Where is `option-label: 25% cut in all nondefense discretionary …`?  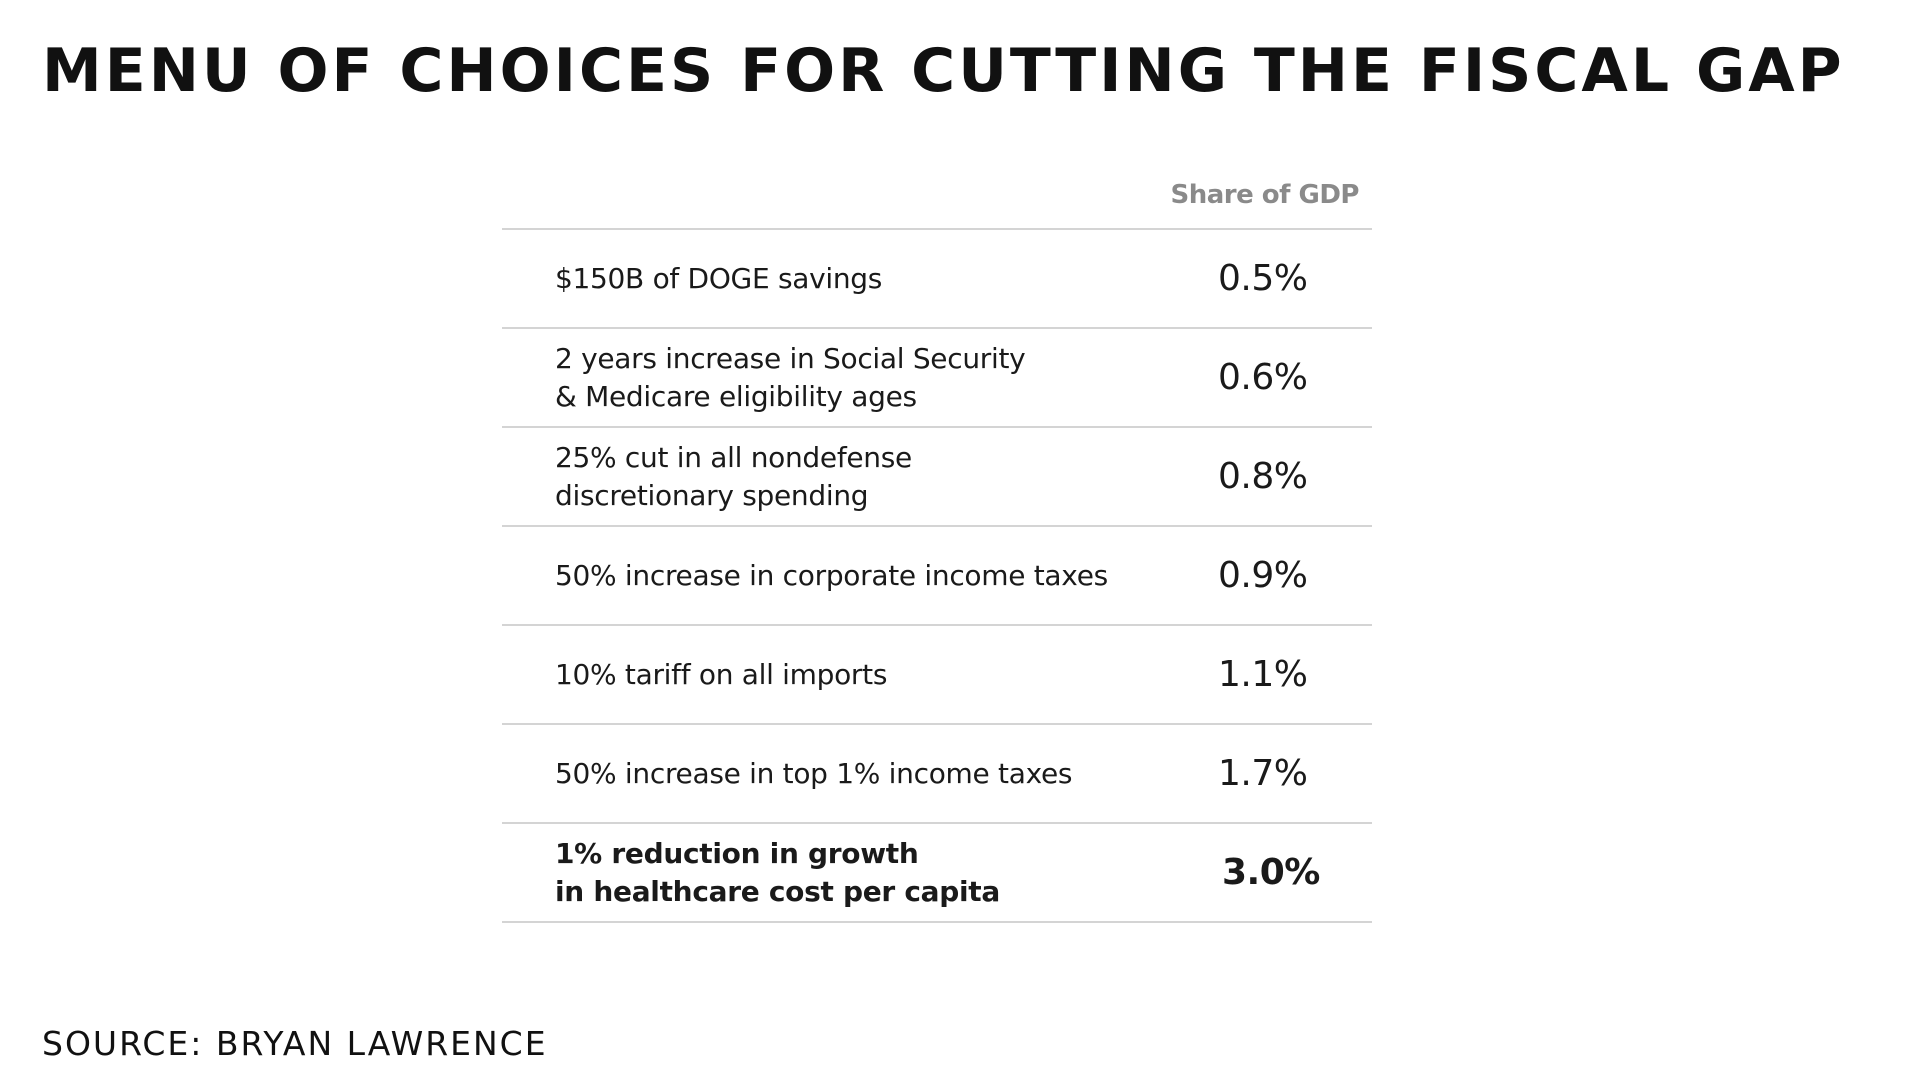 option-label: 25% cut in all nondefense discretionary … is located at coordinates (733, 476).